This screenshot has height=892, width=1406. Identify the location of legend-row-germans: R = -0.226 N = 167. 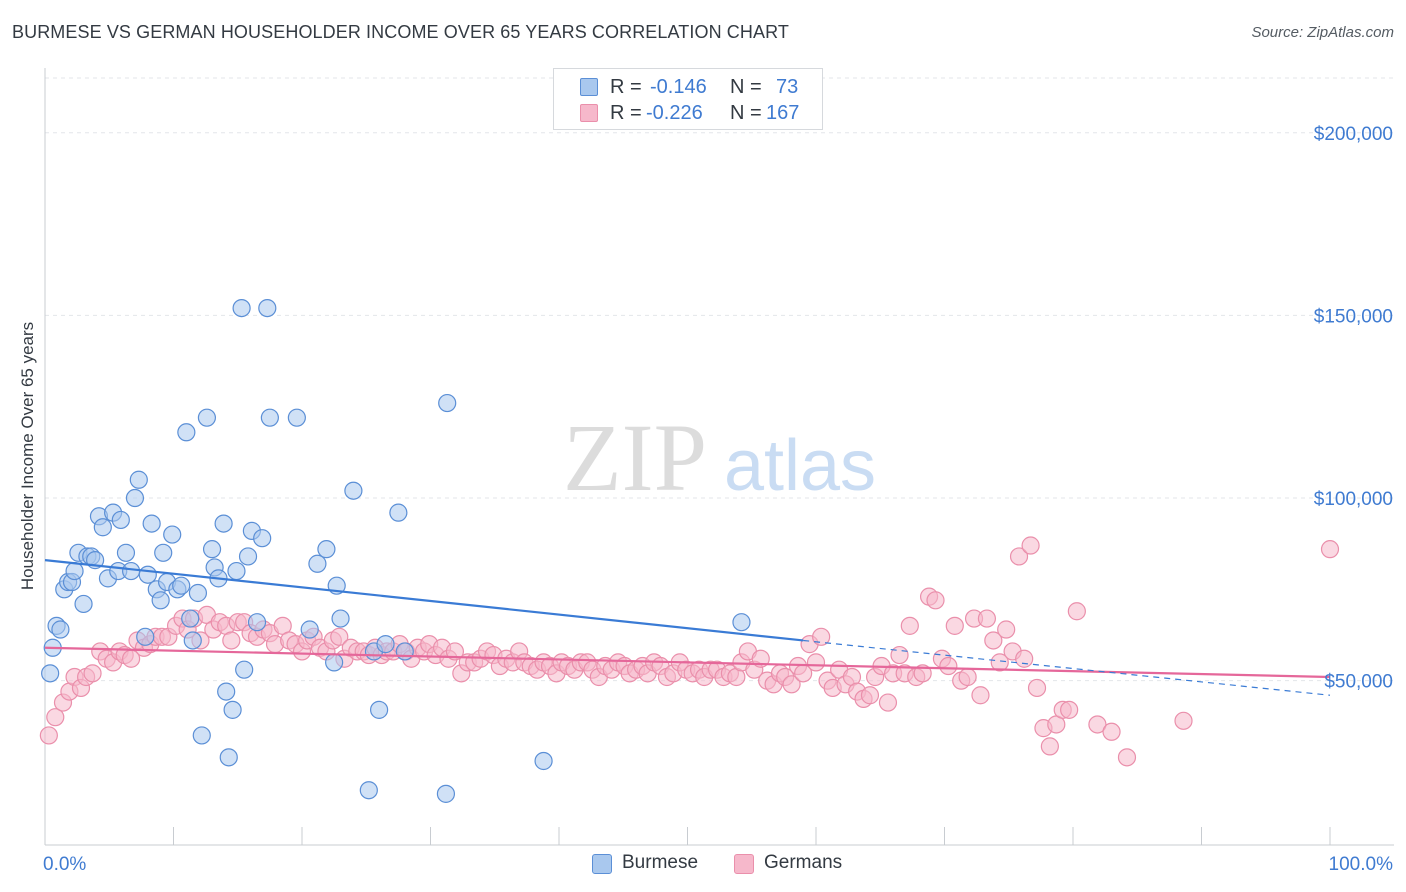
(689, 113).